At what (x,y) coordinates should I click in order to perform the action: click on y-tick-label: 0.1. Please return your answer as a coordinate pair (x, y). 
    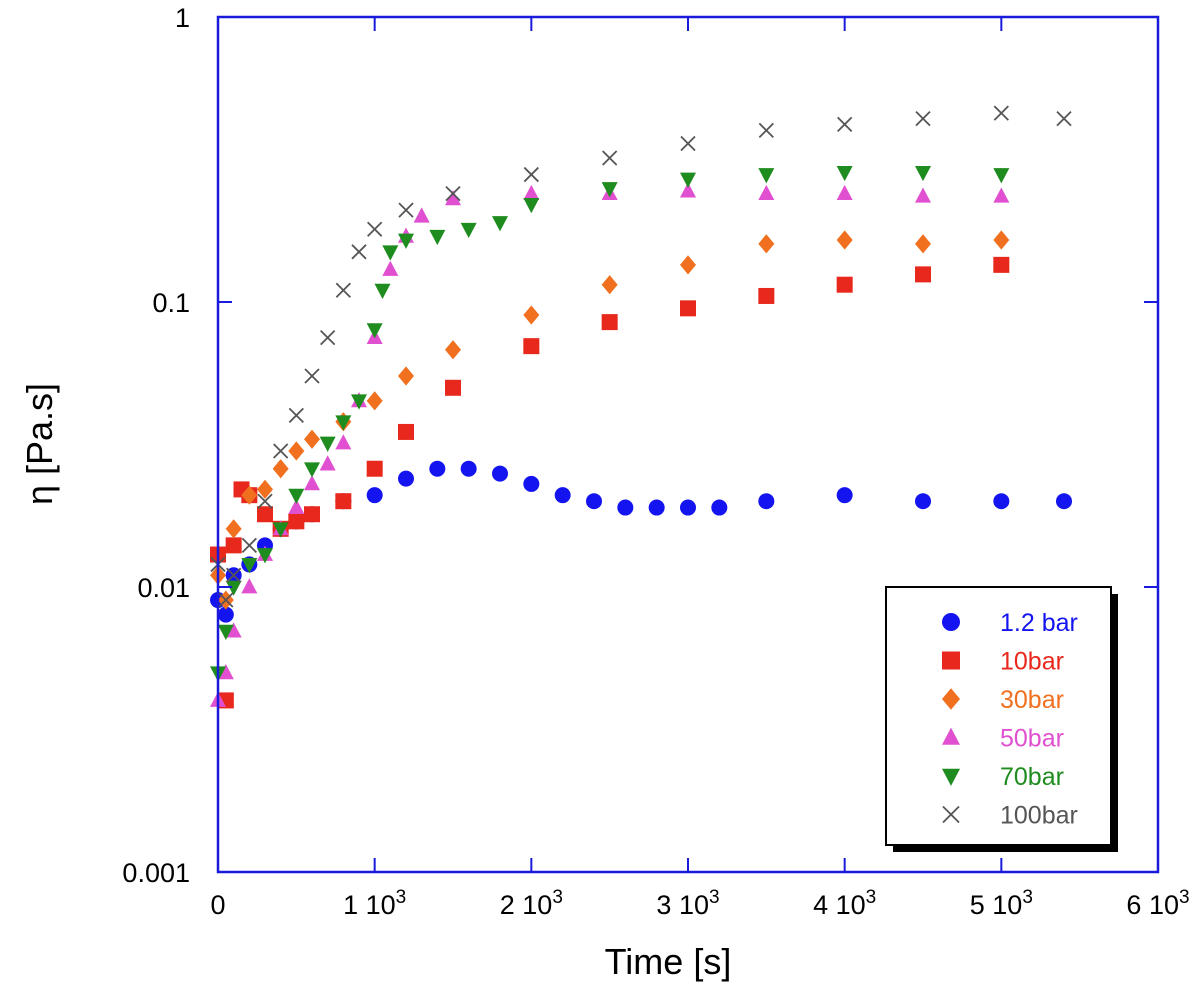
    Looking at the image, I should click on (171, 303).